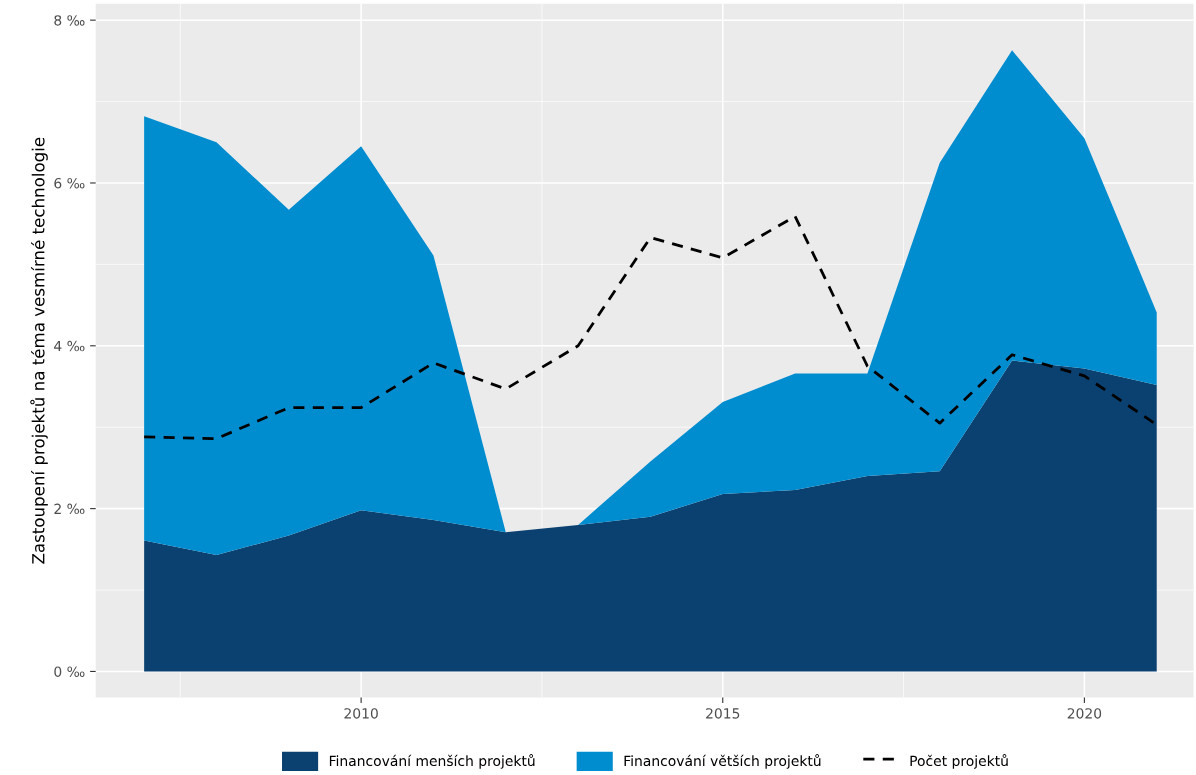  I want to click on y-axis-title: Zastoupení projektů na téma vesmírné technologie, so click(39, 350).